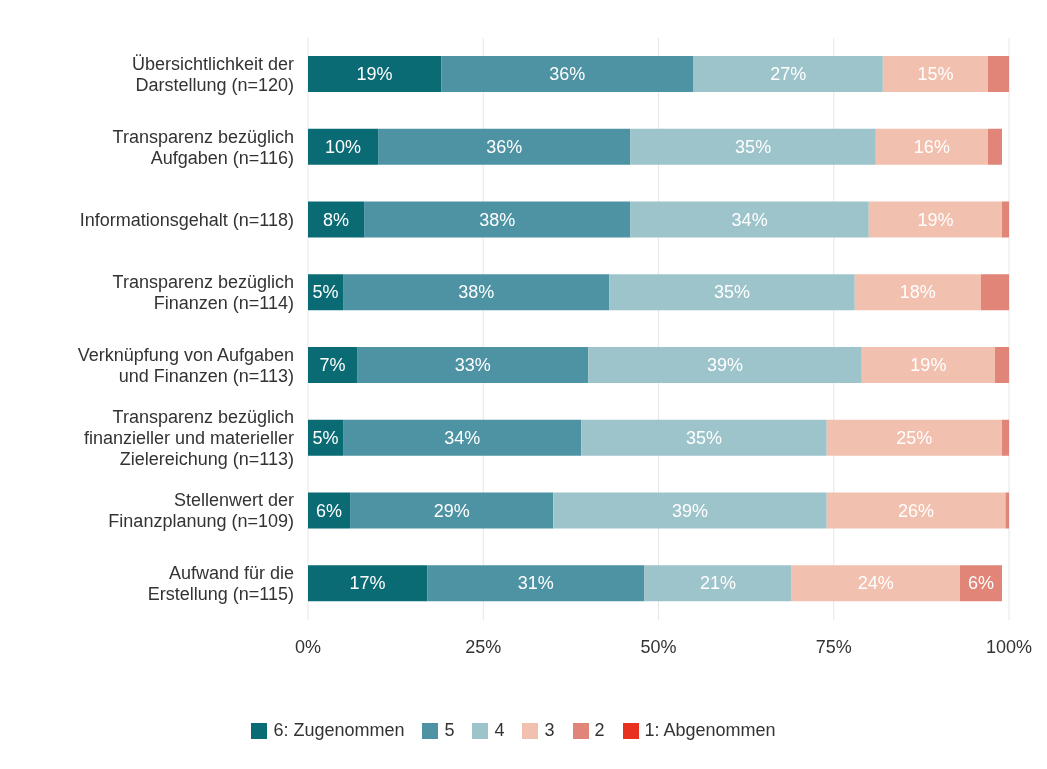  What do you see at coordinates (336, 219) in the screenshot?
I see `data-label: 8%` at bounding box center [336, 219].